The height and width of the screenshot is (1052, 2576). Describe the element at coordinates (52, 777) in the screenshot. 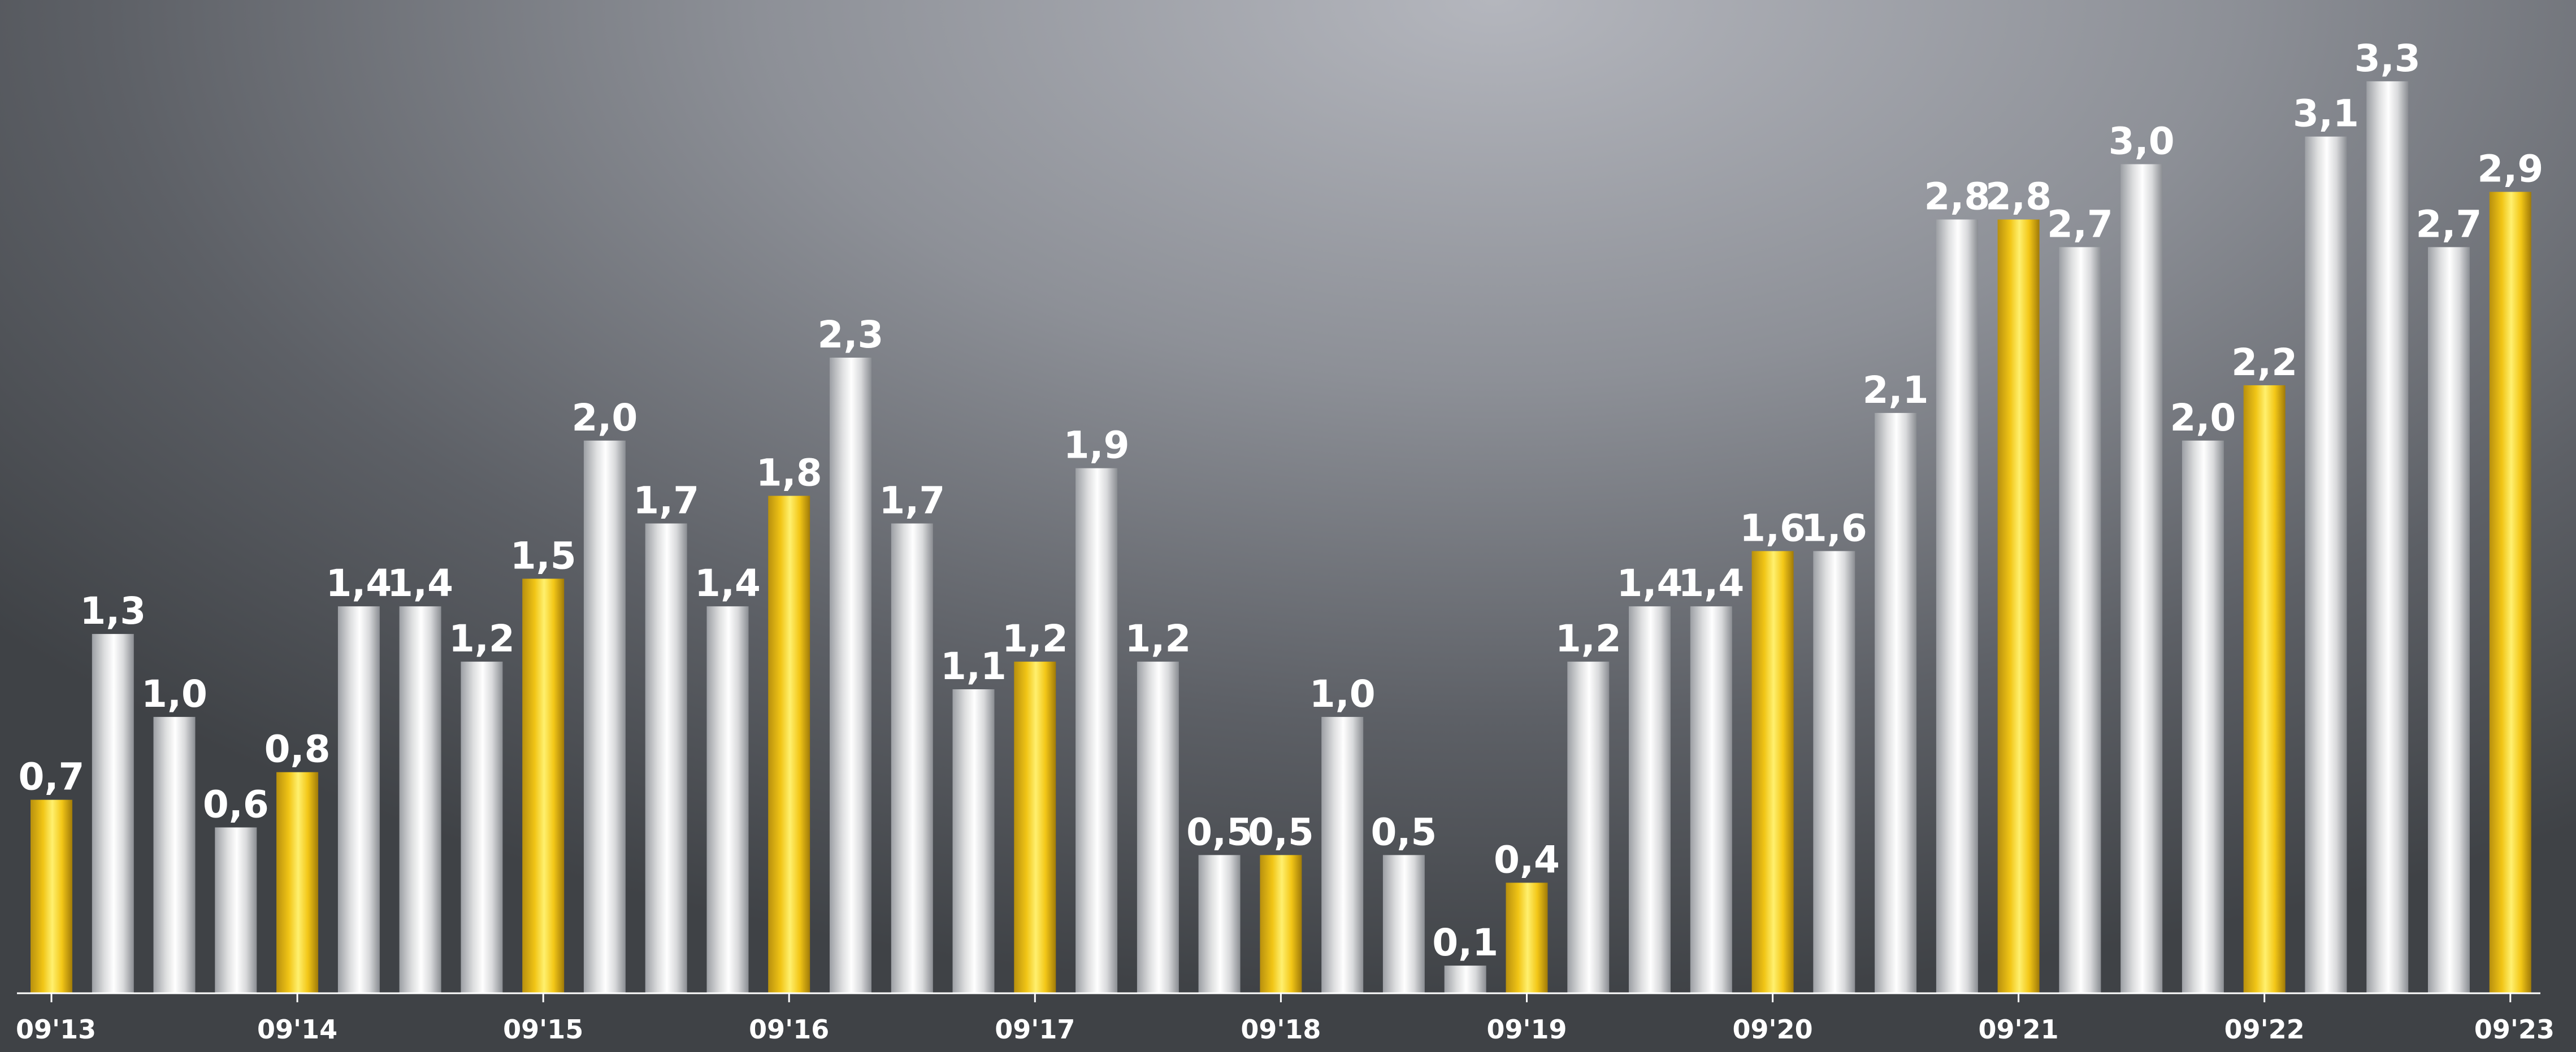

I see `value-label-0: 0,7` at that location.